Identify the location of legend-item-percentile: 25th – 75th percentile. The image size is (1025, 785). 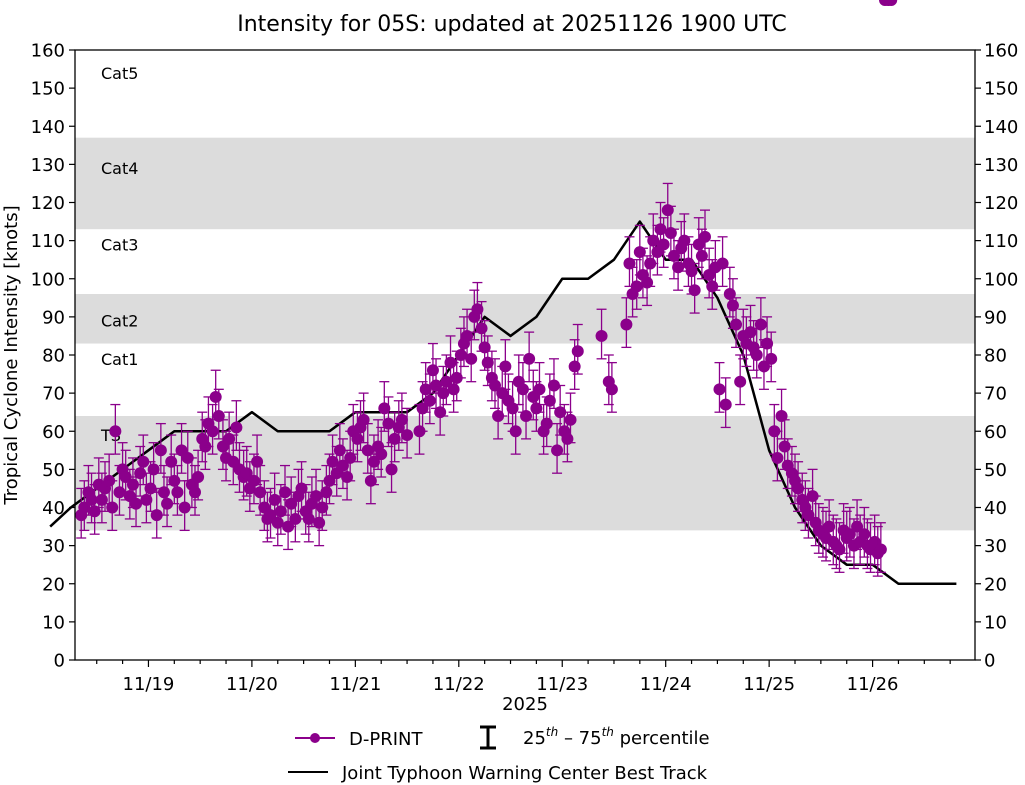
(595, 737).